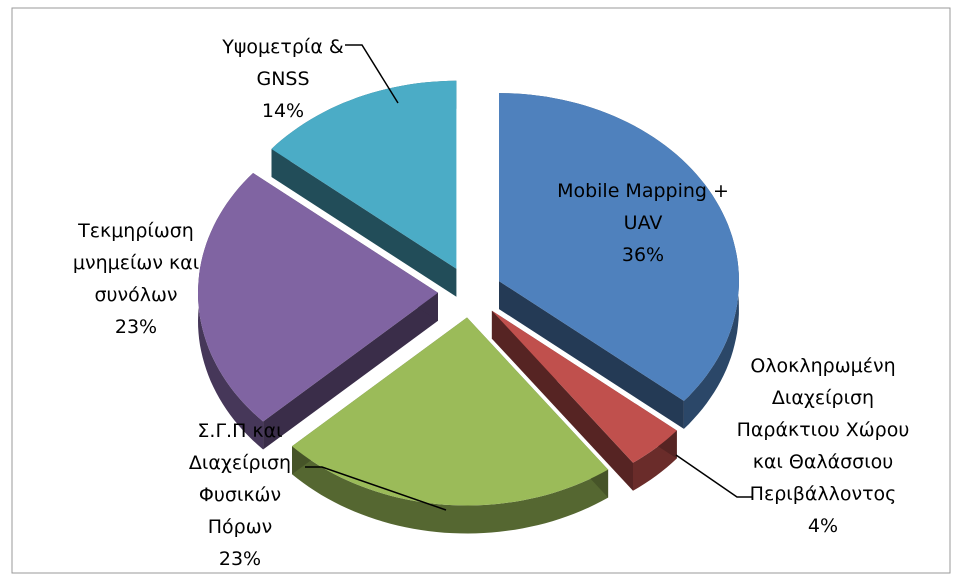  I want to click on category-label: Υψομετρία & GNSS, so click(283, 63).